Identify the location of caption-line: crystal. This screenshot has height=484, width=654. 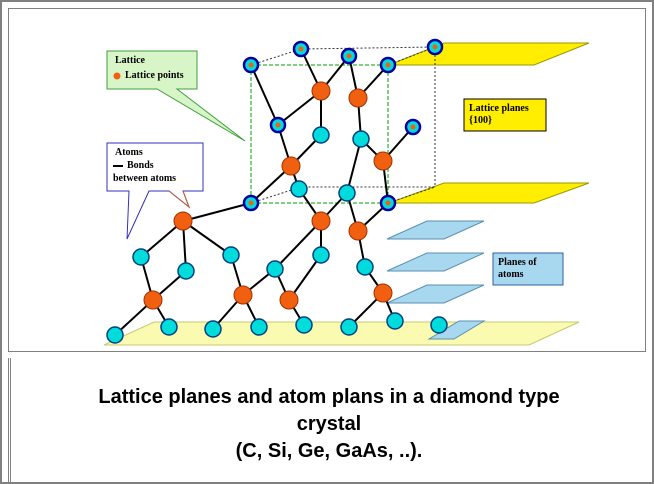
(329, 424).